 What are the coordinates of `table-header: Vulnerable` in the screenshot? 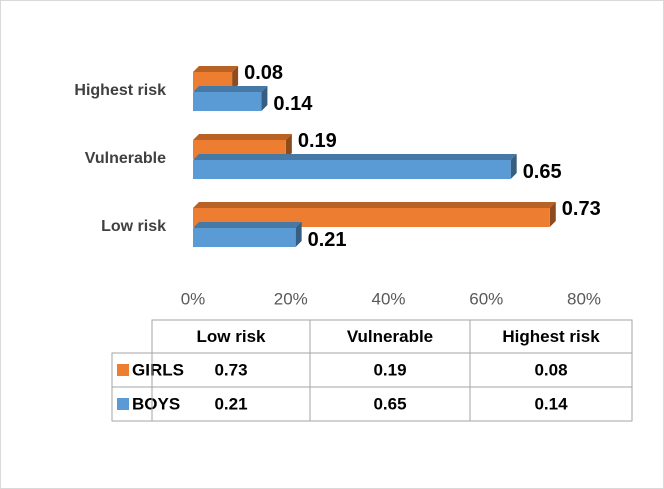 It's located at (390, 336).